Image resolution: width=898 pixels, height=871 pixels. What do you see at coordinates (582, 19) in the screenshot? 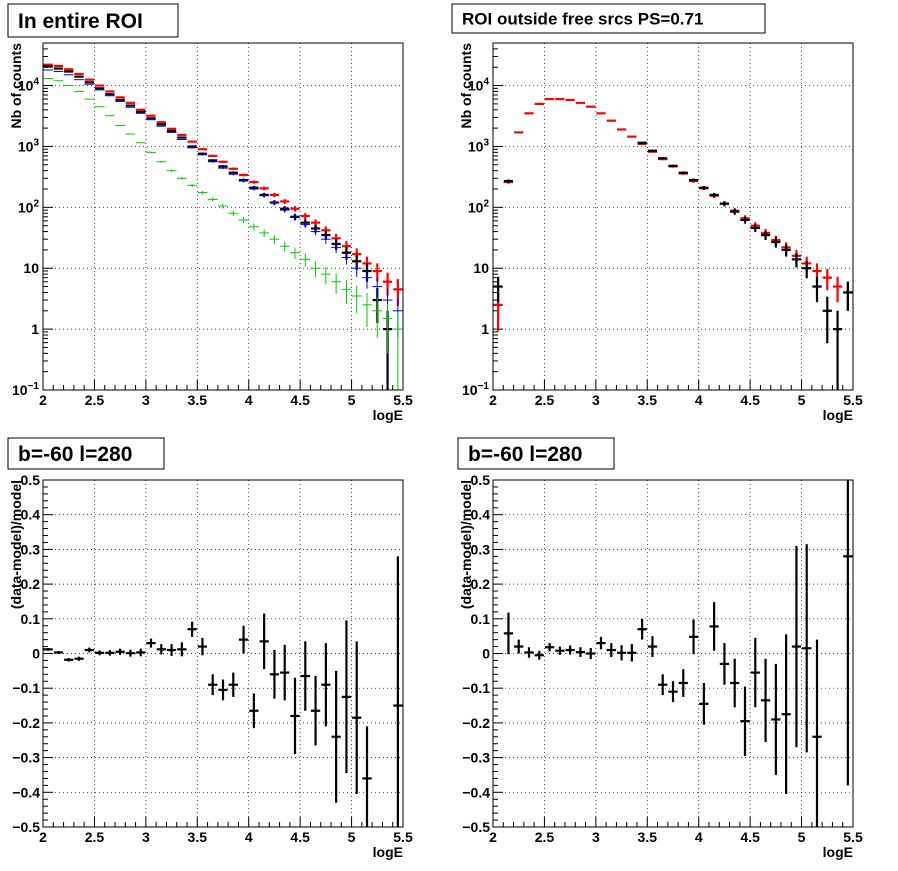
I see `chart-title: ROI outside free srcs PS=0.71` at bounding box center [582, 19].